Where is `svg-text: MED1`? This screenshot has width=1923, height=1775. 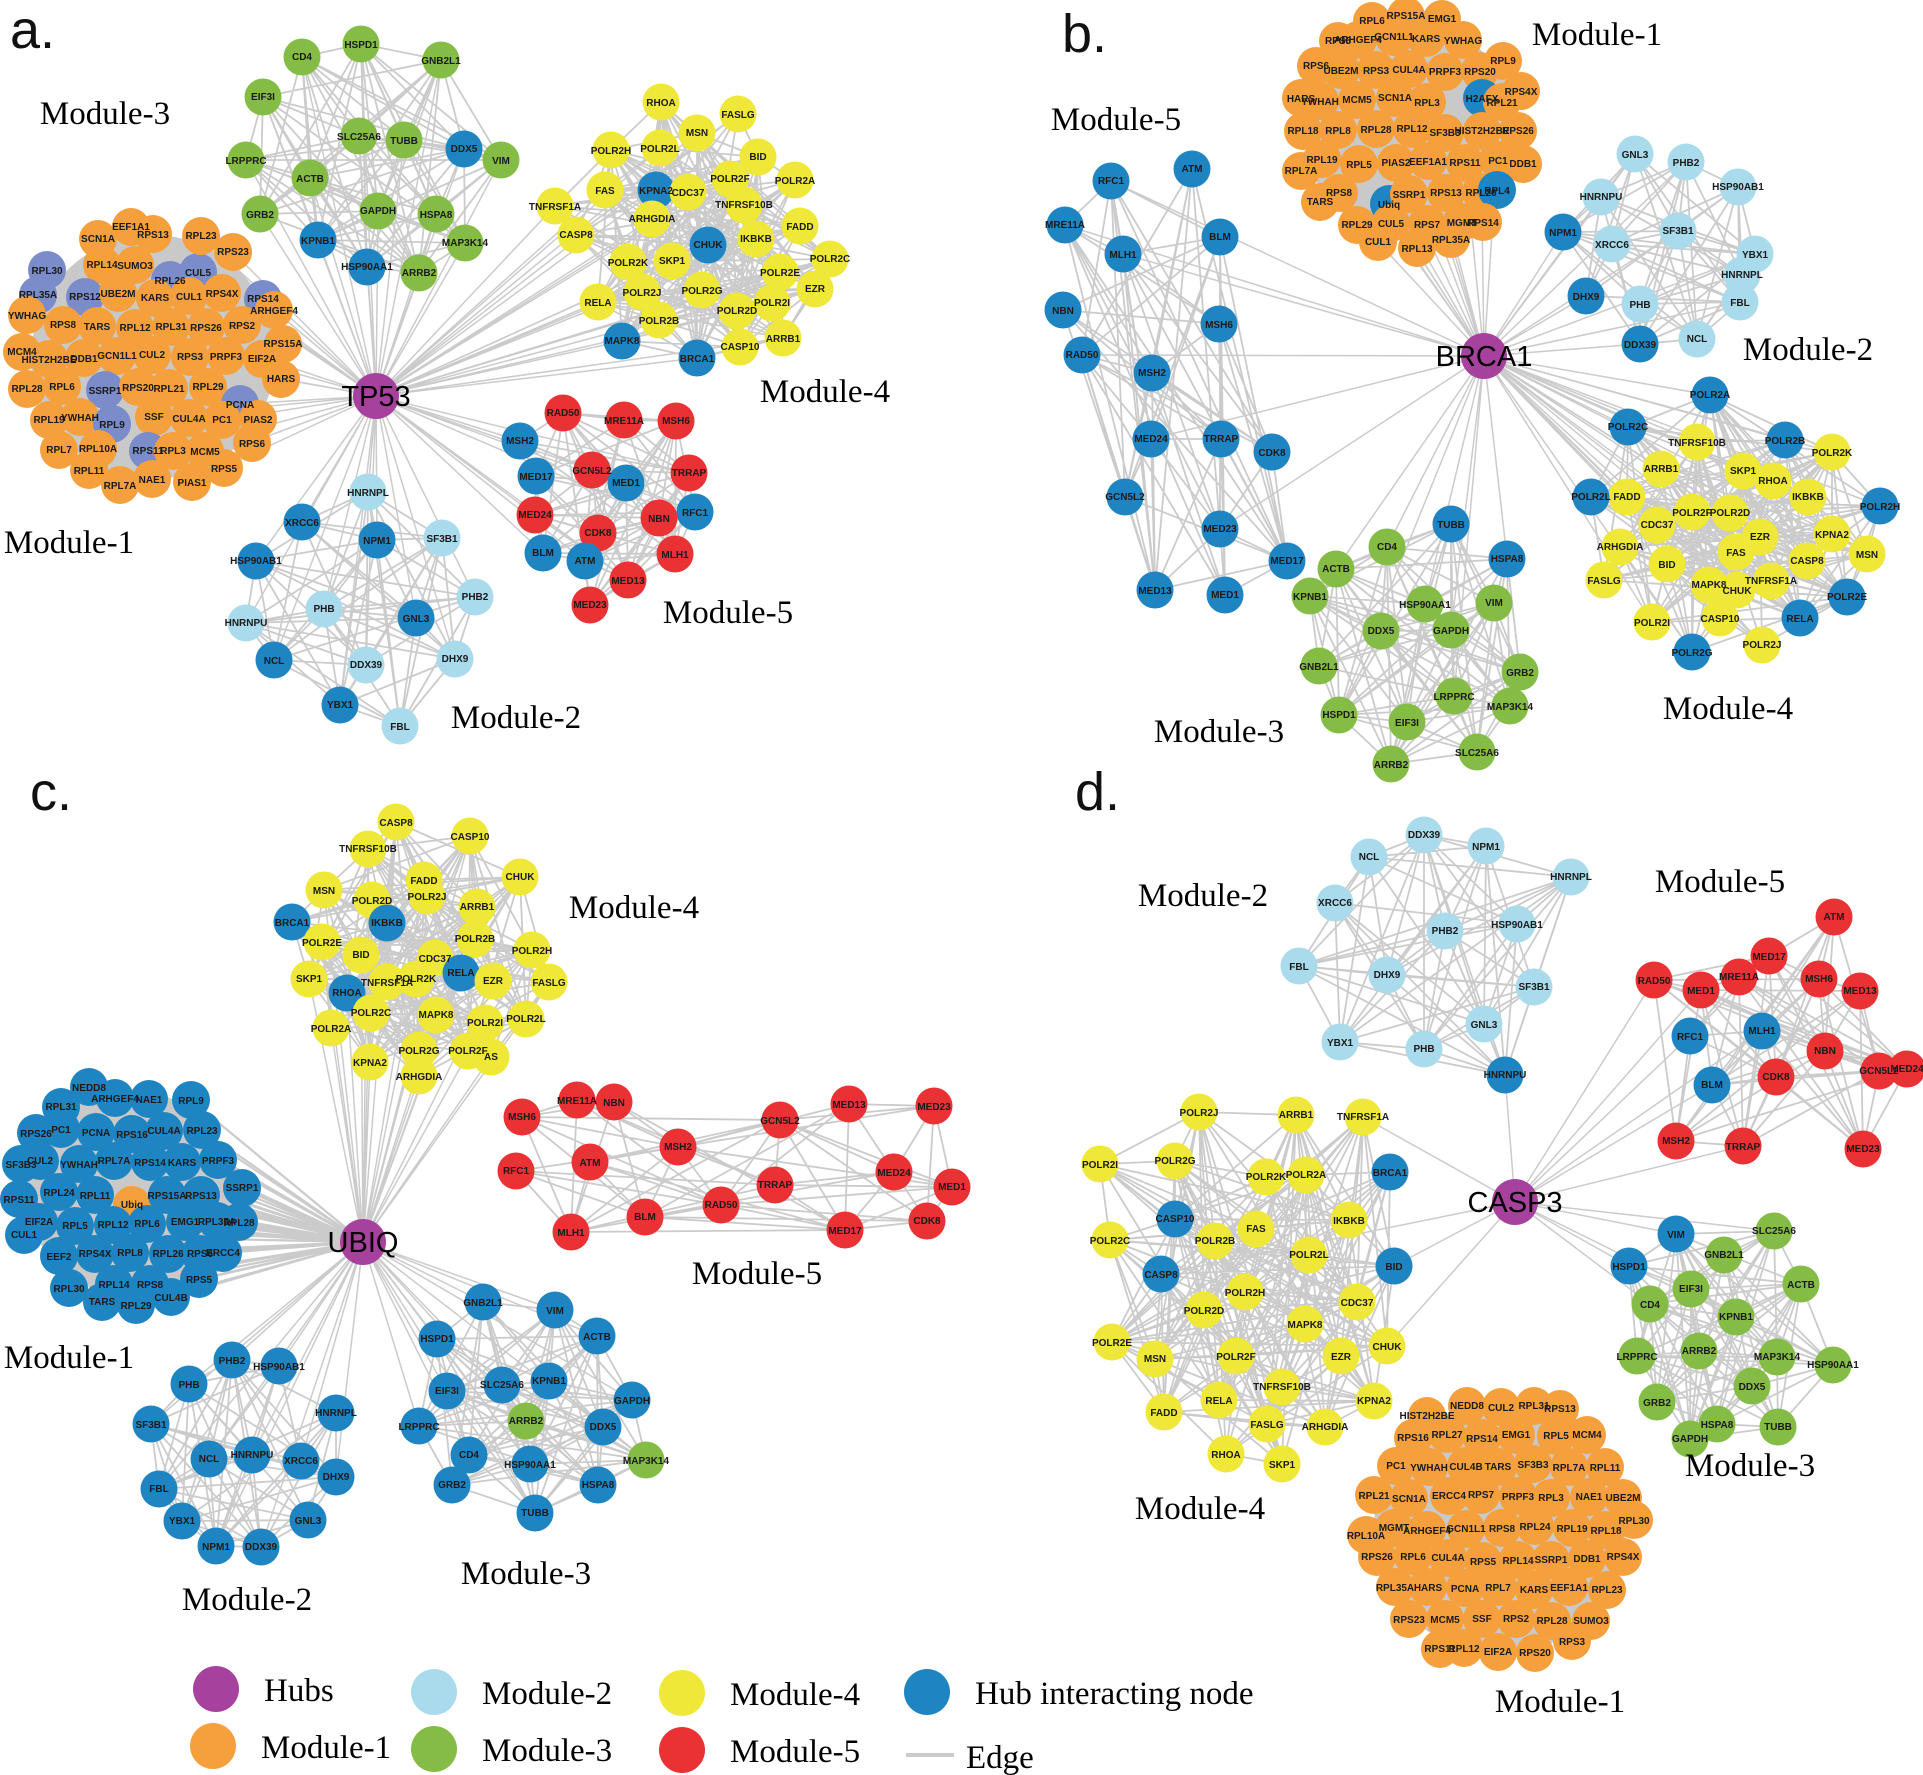
svg-text: MED1 is located at coordinates (1225, 595).